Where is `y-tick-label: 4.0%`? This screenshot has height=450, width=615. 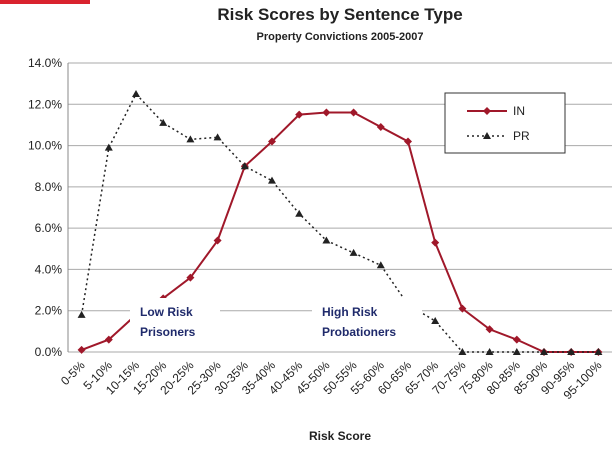 y-tick-label: 4.0% is located at coordinates (49, 269).